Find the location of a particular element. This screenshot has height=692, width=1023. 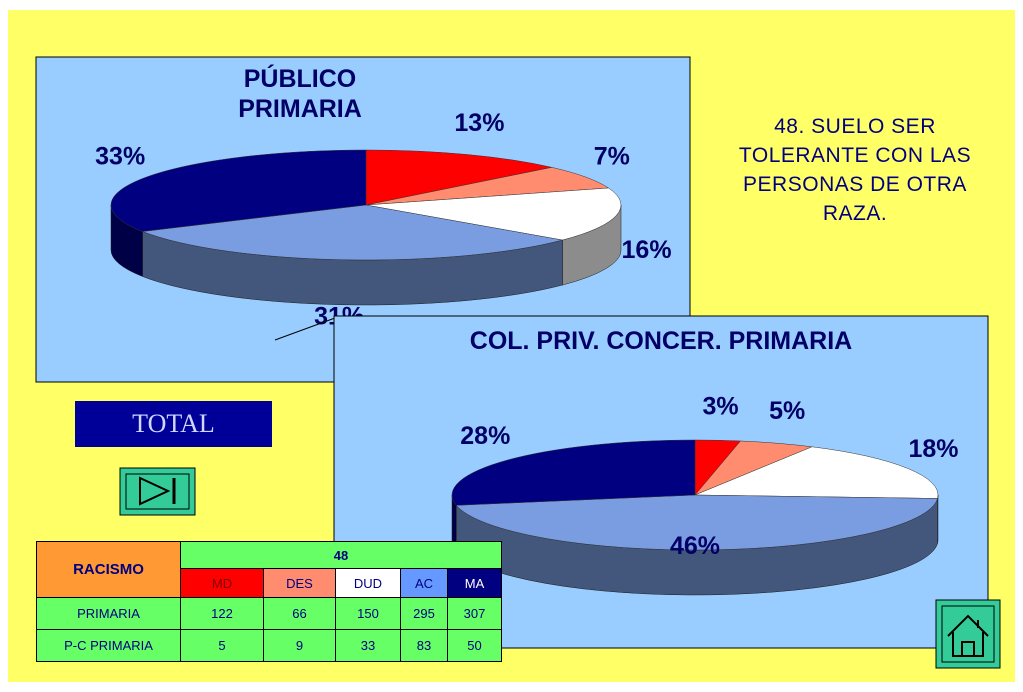

column-header: MD is located at coordinates (222, 583).